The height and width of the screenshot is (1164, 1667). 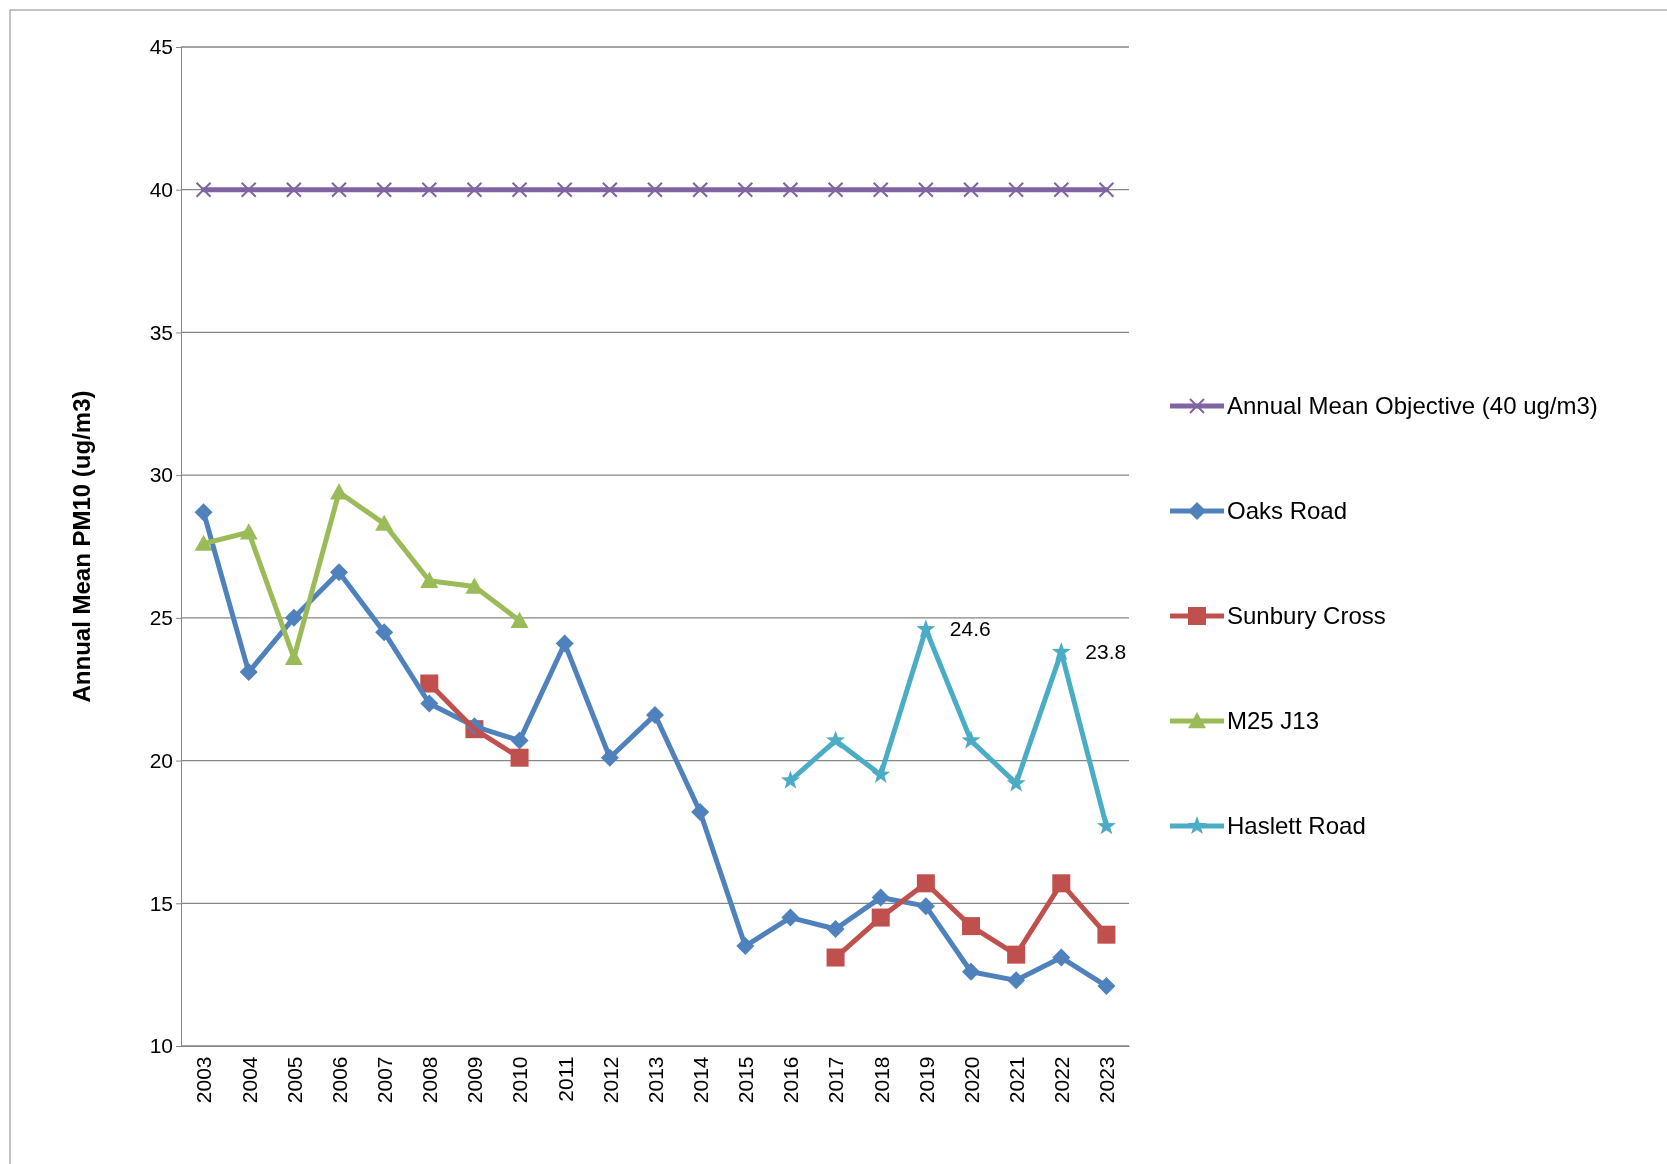 What do you see at coordinates (836, 1080) in the screenshot?
I see `x-tick-label: 2017` at bounding box center [836, 1080].